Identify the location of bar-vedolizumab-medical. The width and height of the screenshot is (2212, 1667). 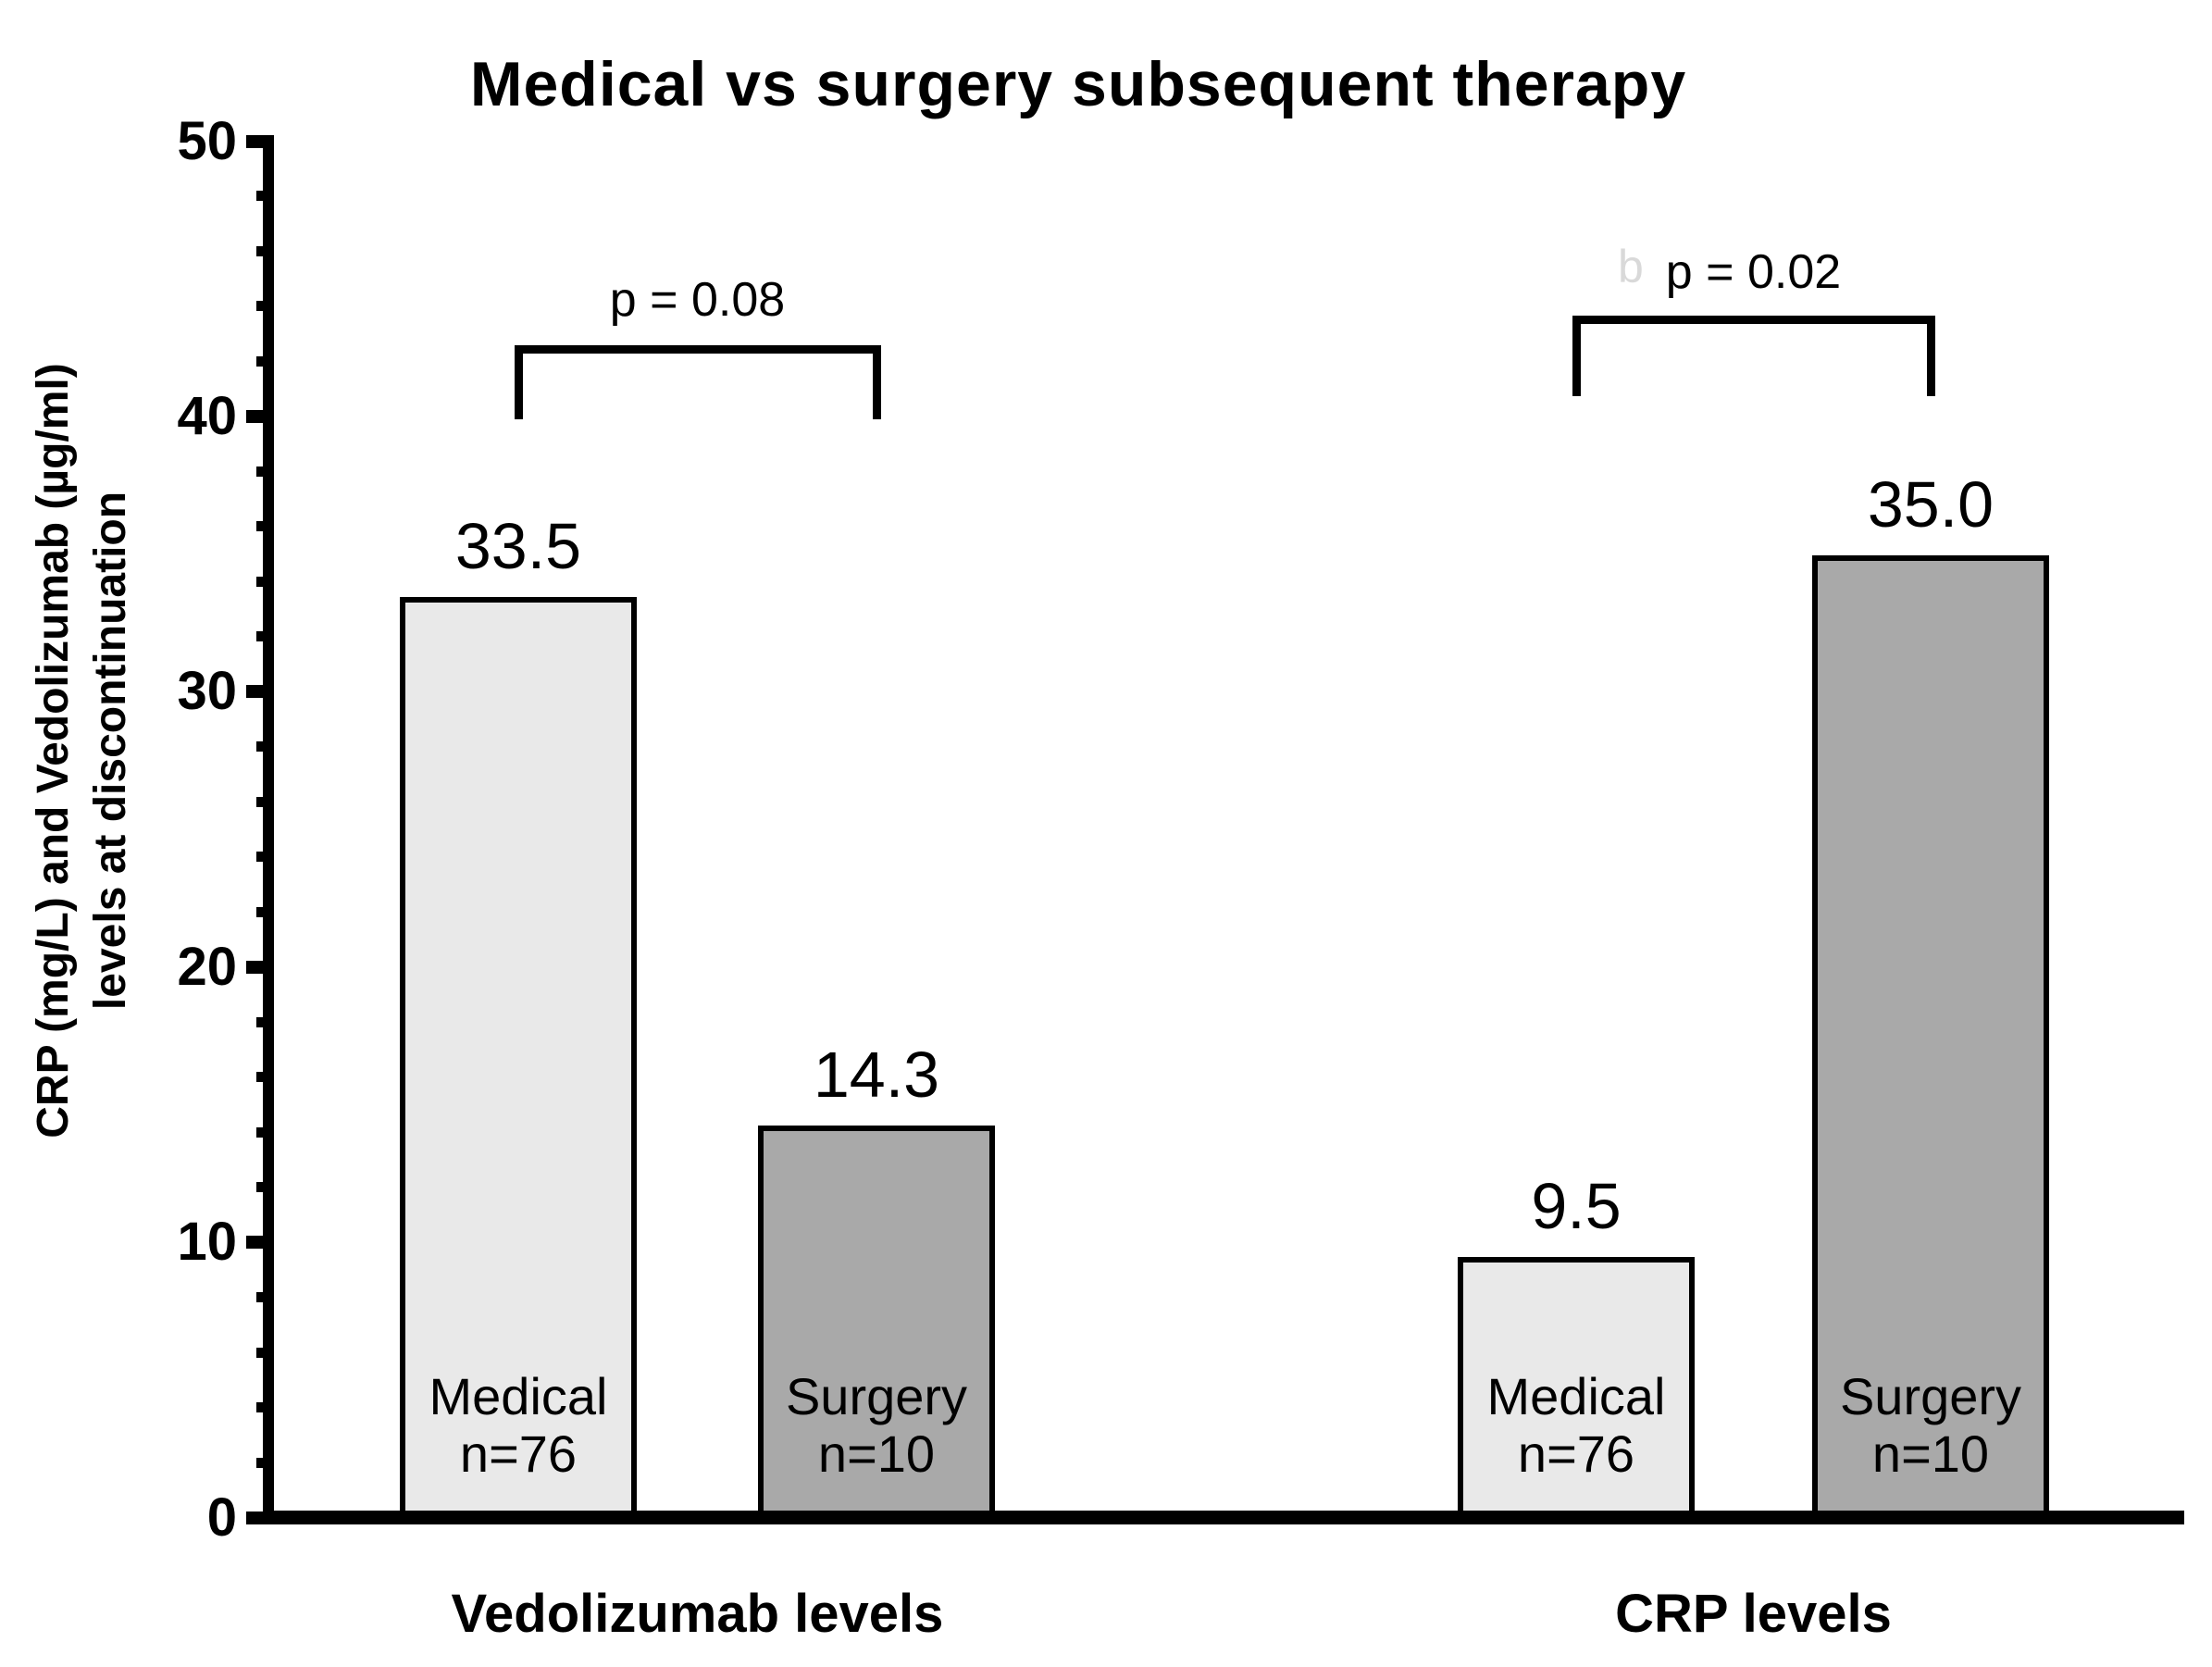
(518, 1057).